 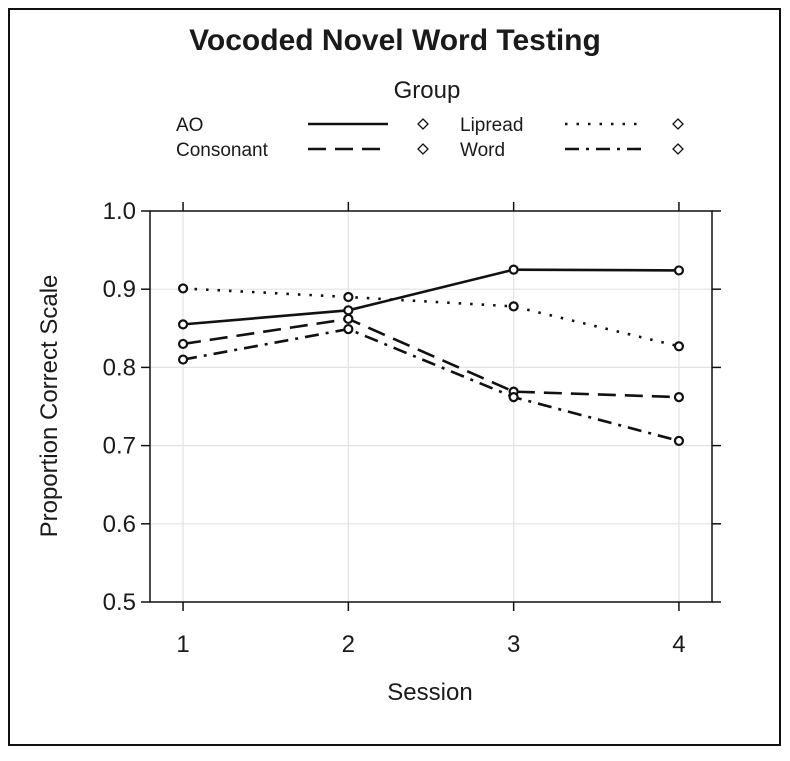 I want to click on legend-marker-consonant, so click(x=423, y=149).